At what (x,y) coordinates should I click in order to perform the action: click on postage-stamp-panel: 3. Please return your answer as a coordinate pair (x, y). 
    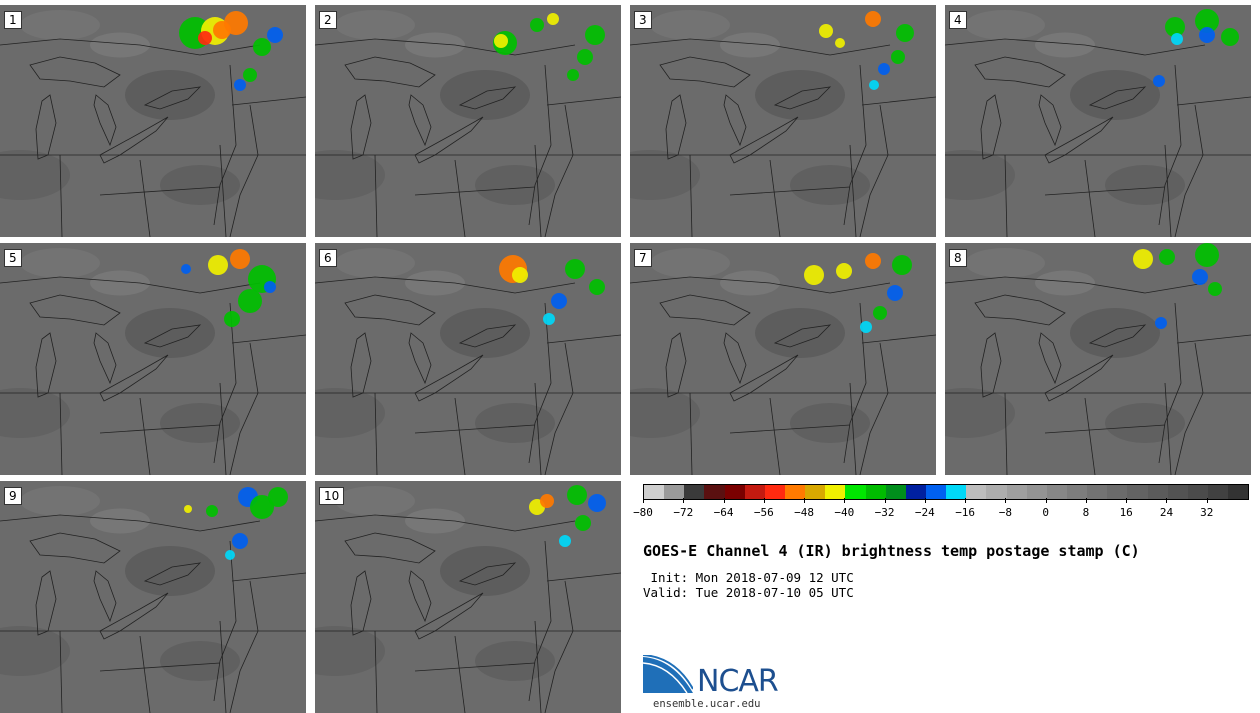
    Looking at the image, I should click on (783, 121).